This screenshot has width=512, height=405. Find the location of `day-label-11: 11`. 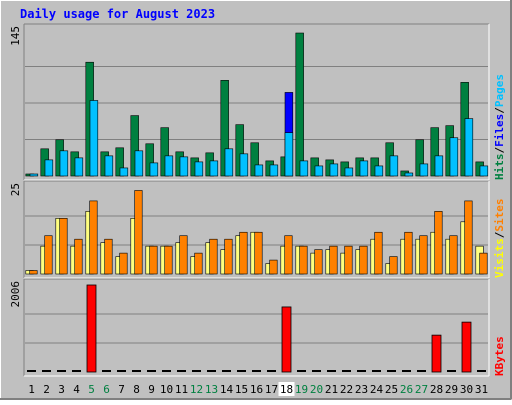

day-label-11: 11 is located at coordinates (181, 389).